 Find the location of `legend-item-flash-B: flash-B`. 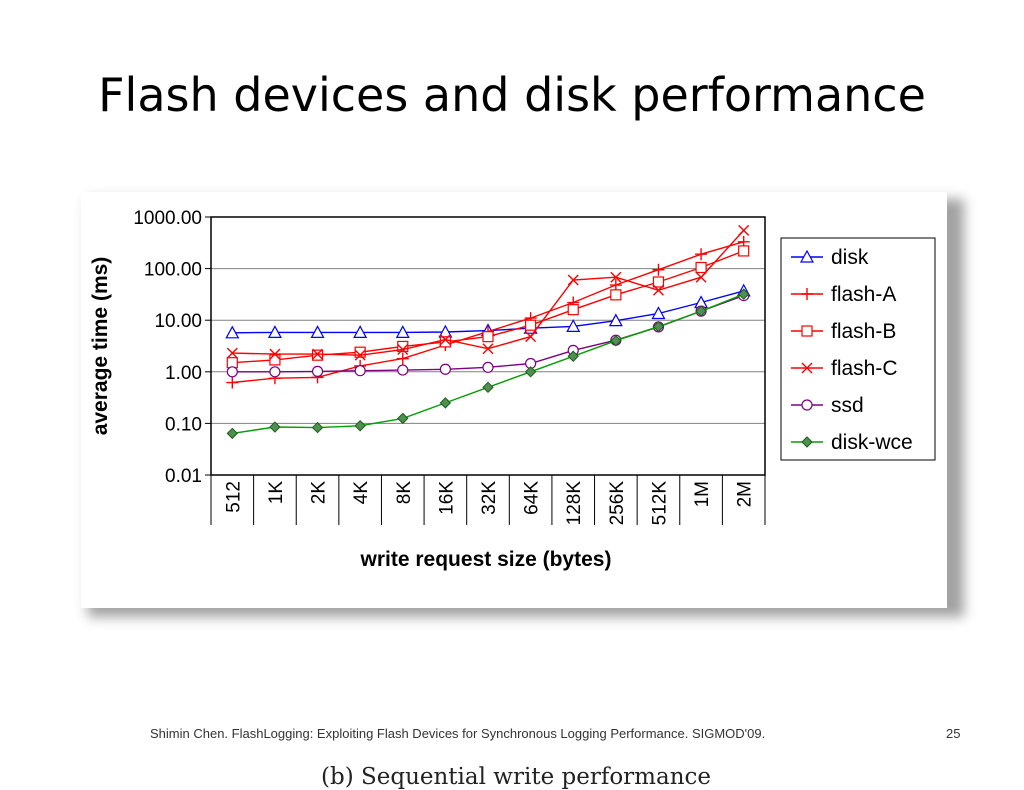

legend-item-flash-B: flash-B is located at coordinates (843, 331).